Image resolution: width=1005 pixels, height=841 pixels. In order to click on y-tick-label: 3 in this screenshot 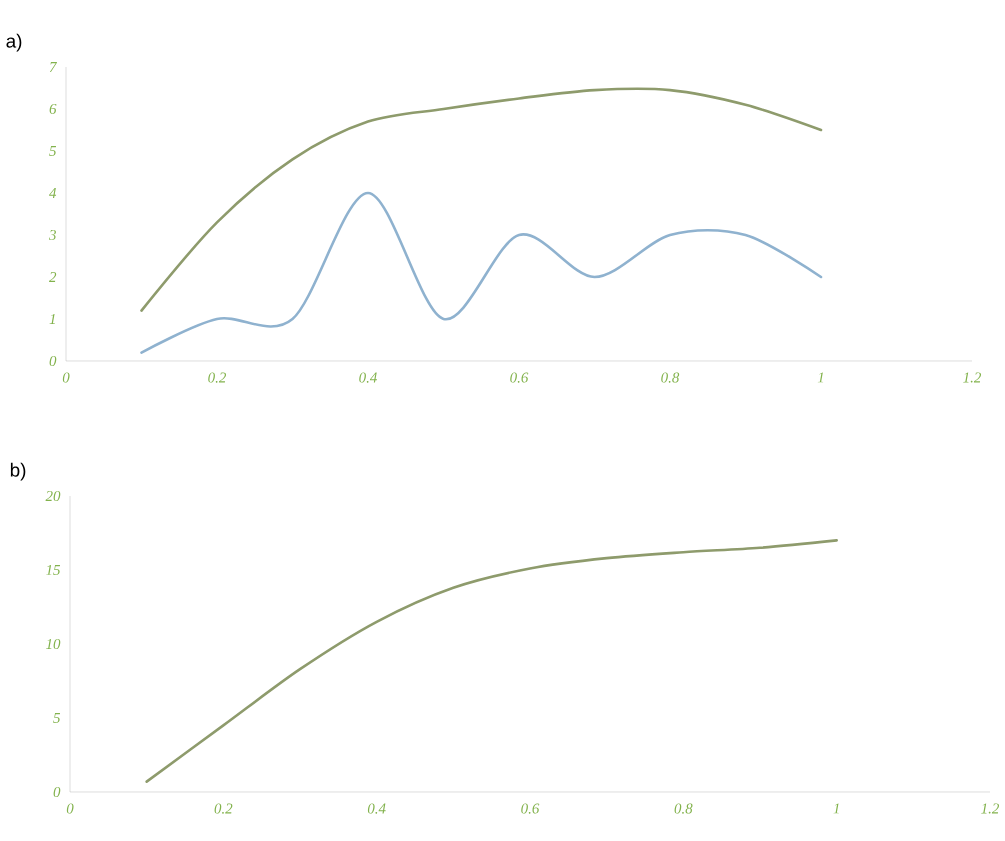, I will do `click(52, 234)`.